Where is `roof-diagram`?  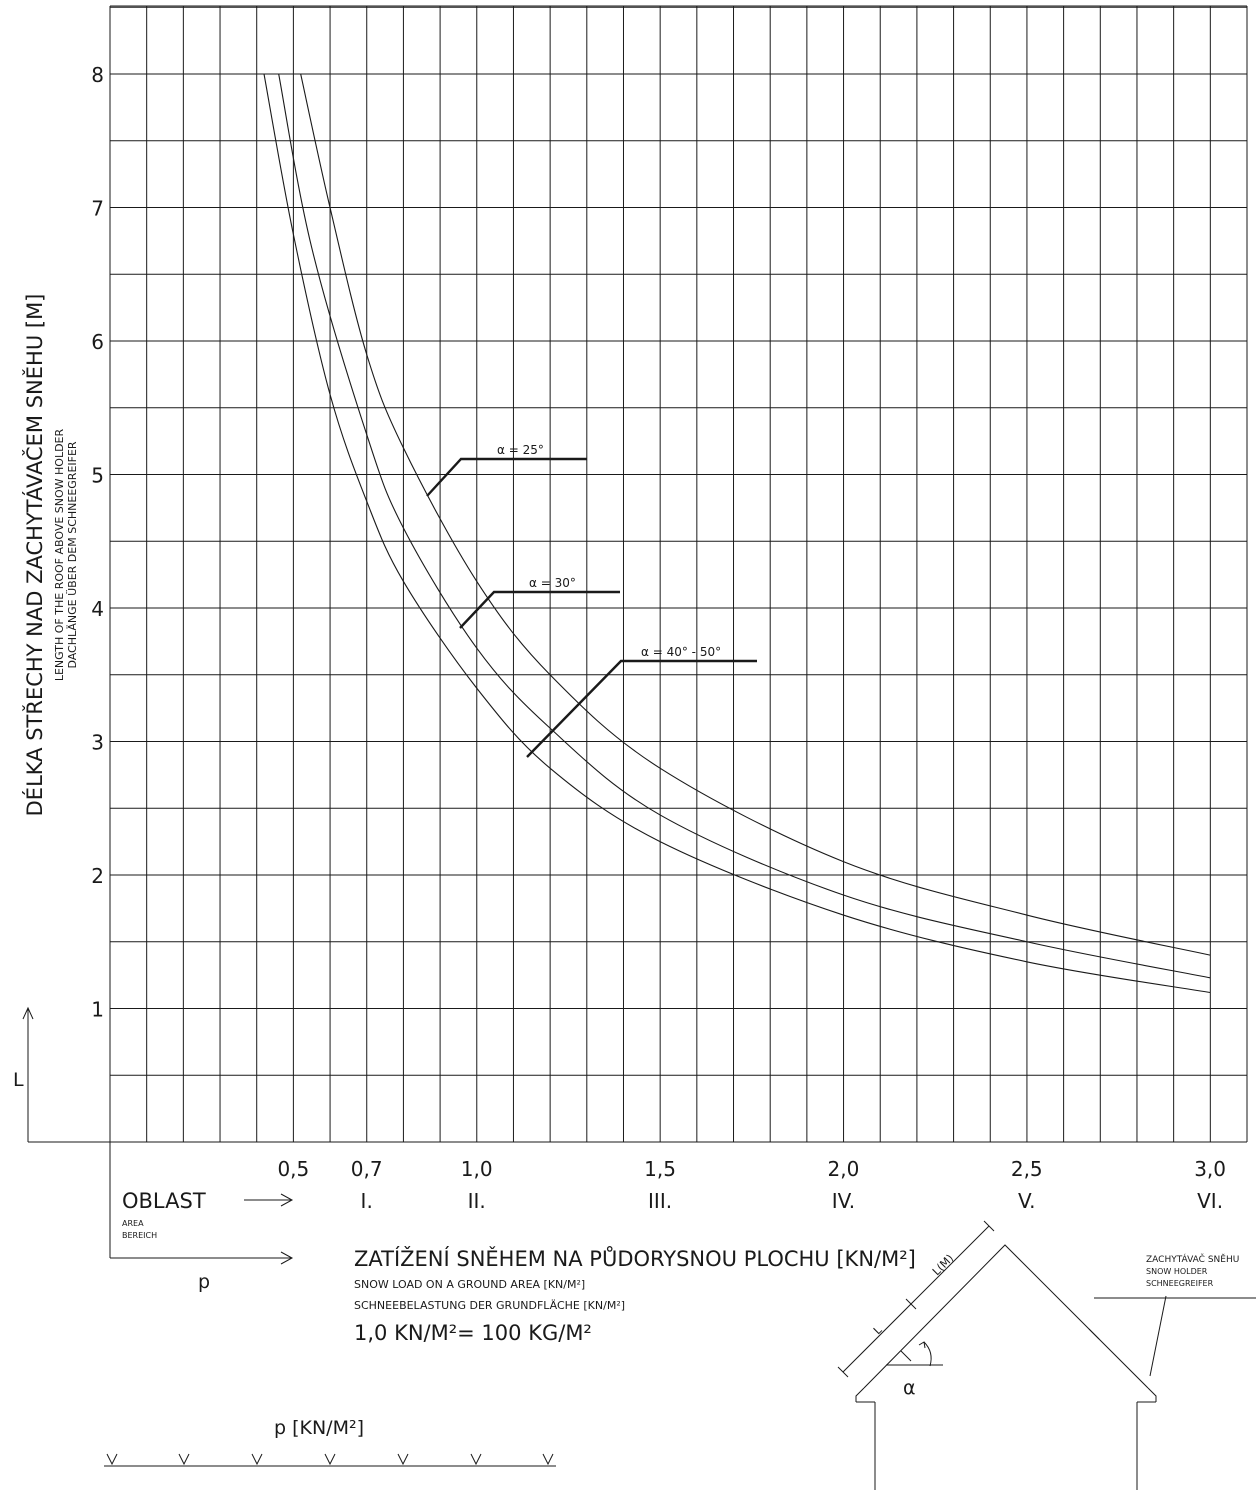 roof-diagram is located at coordinates (1046, 1355).